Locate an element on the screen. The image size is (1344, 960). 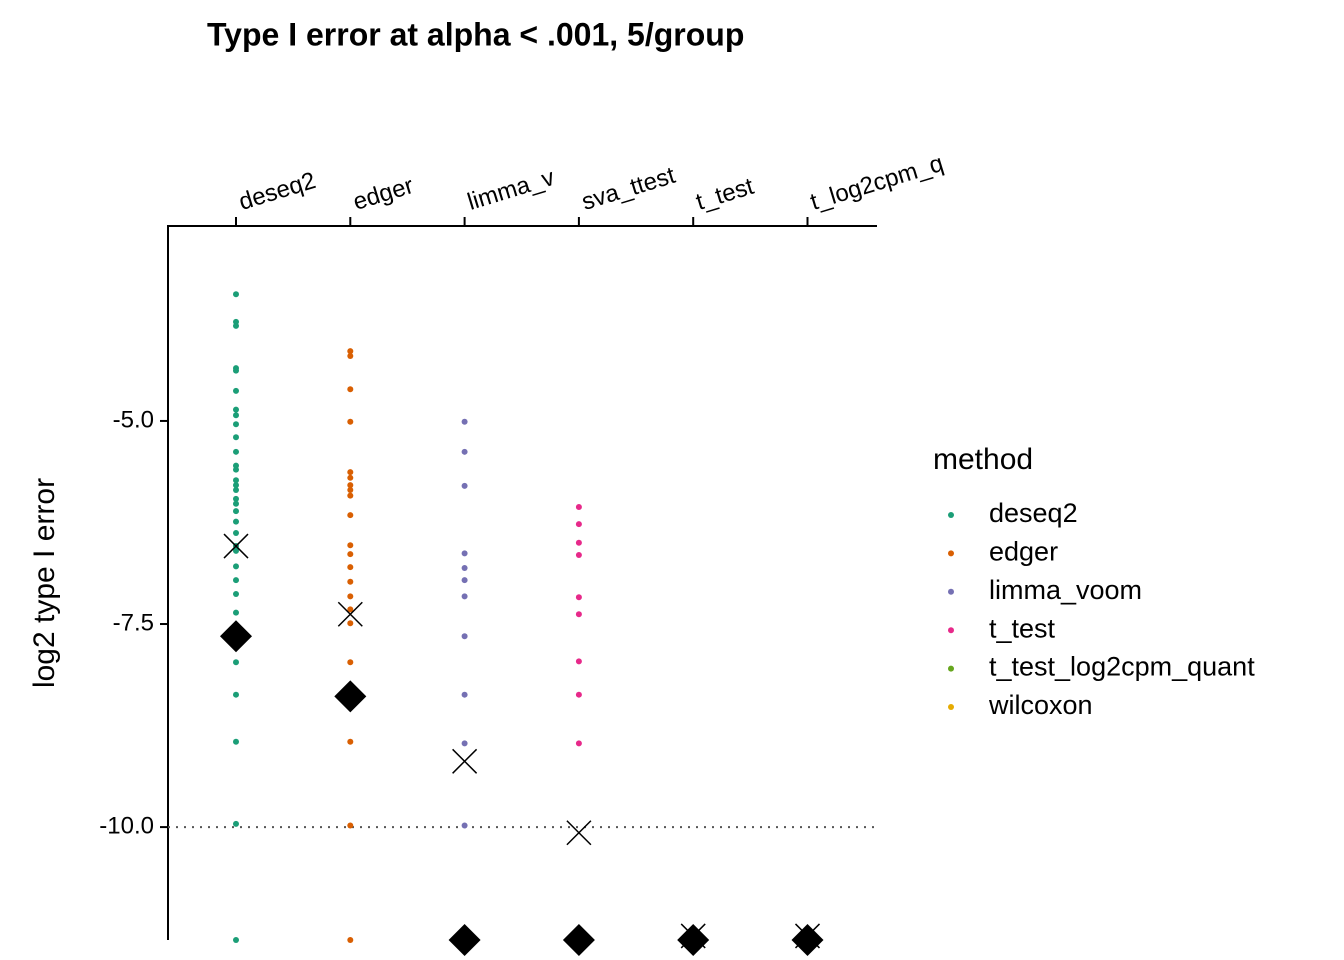
y-tick-label: -5.0 is located at coordinates (133, 419).